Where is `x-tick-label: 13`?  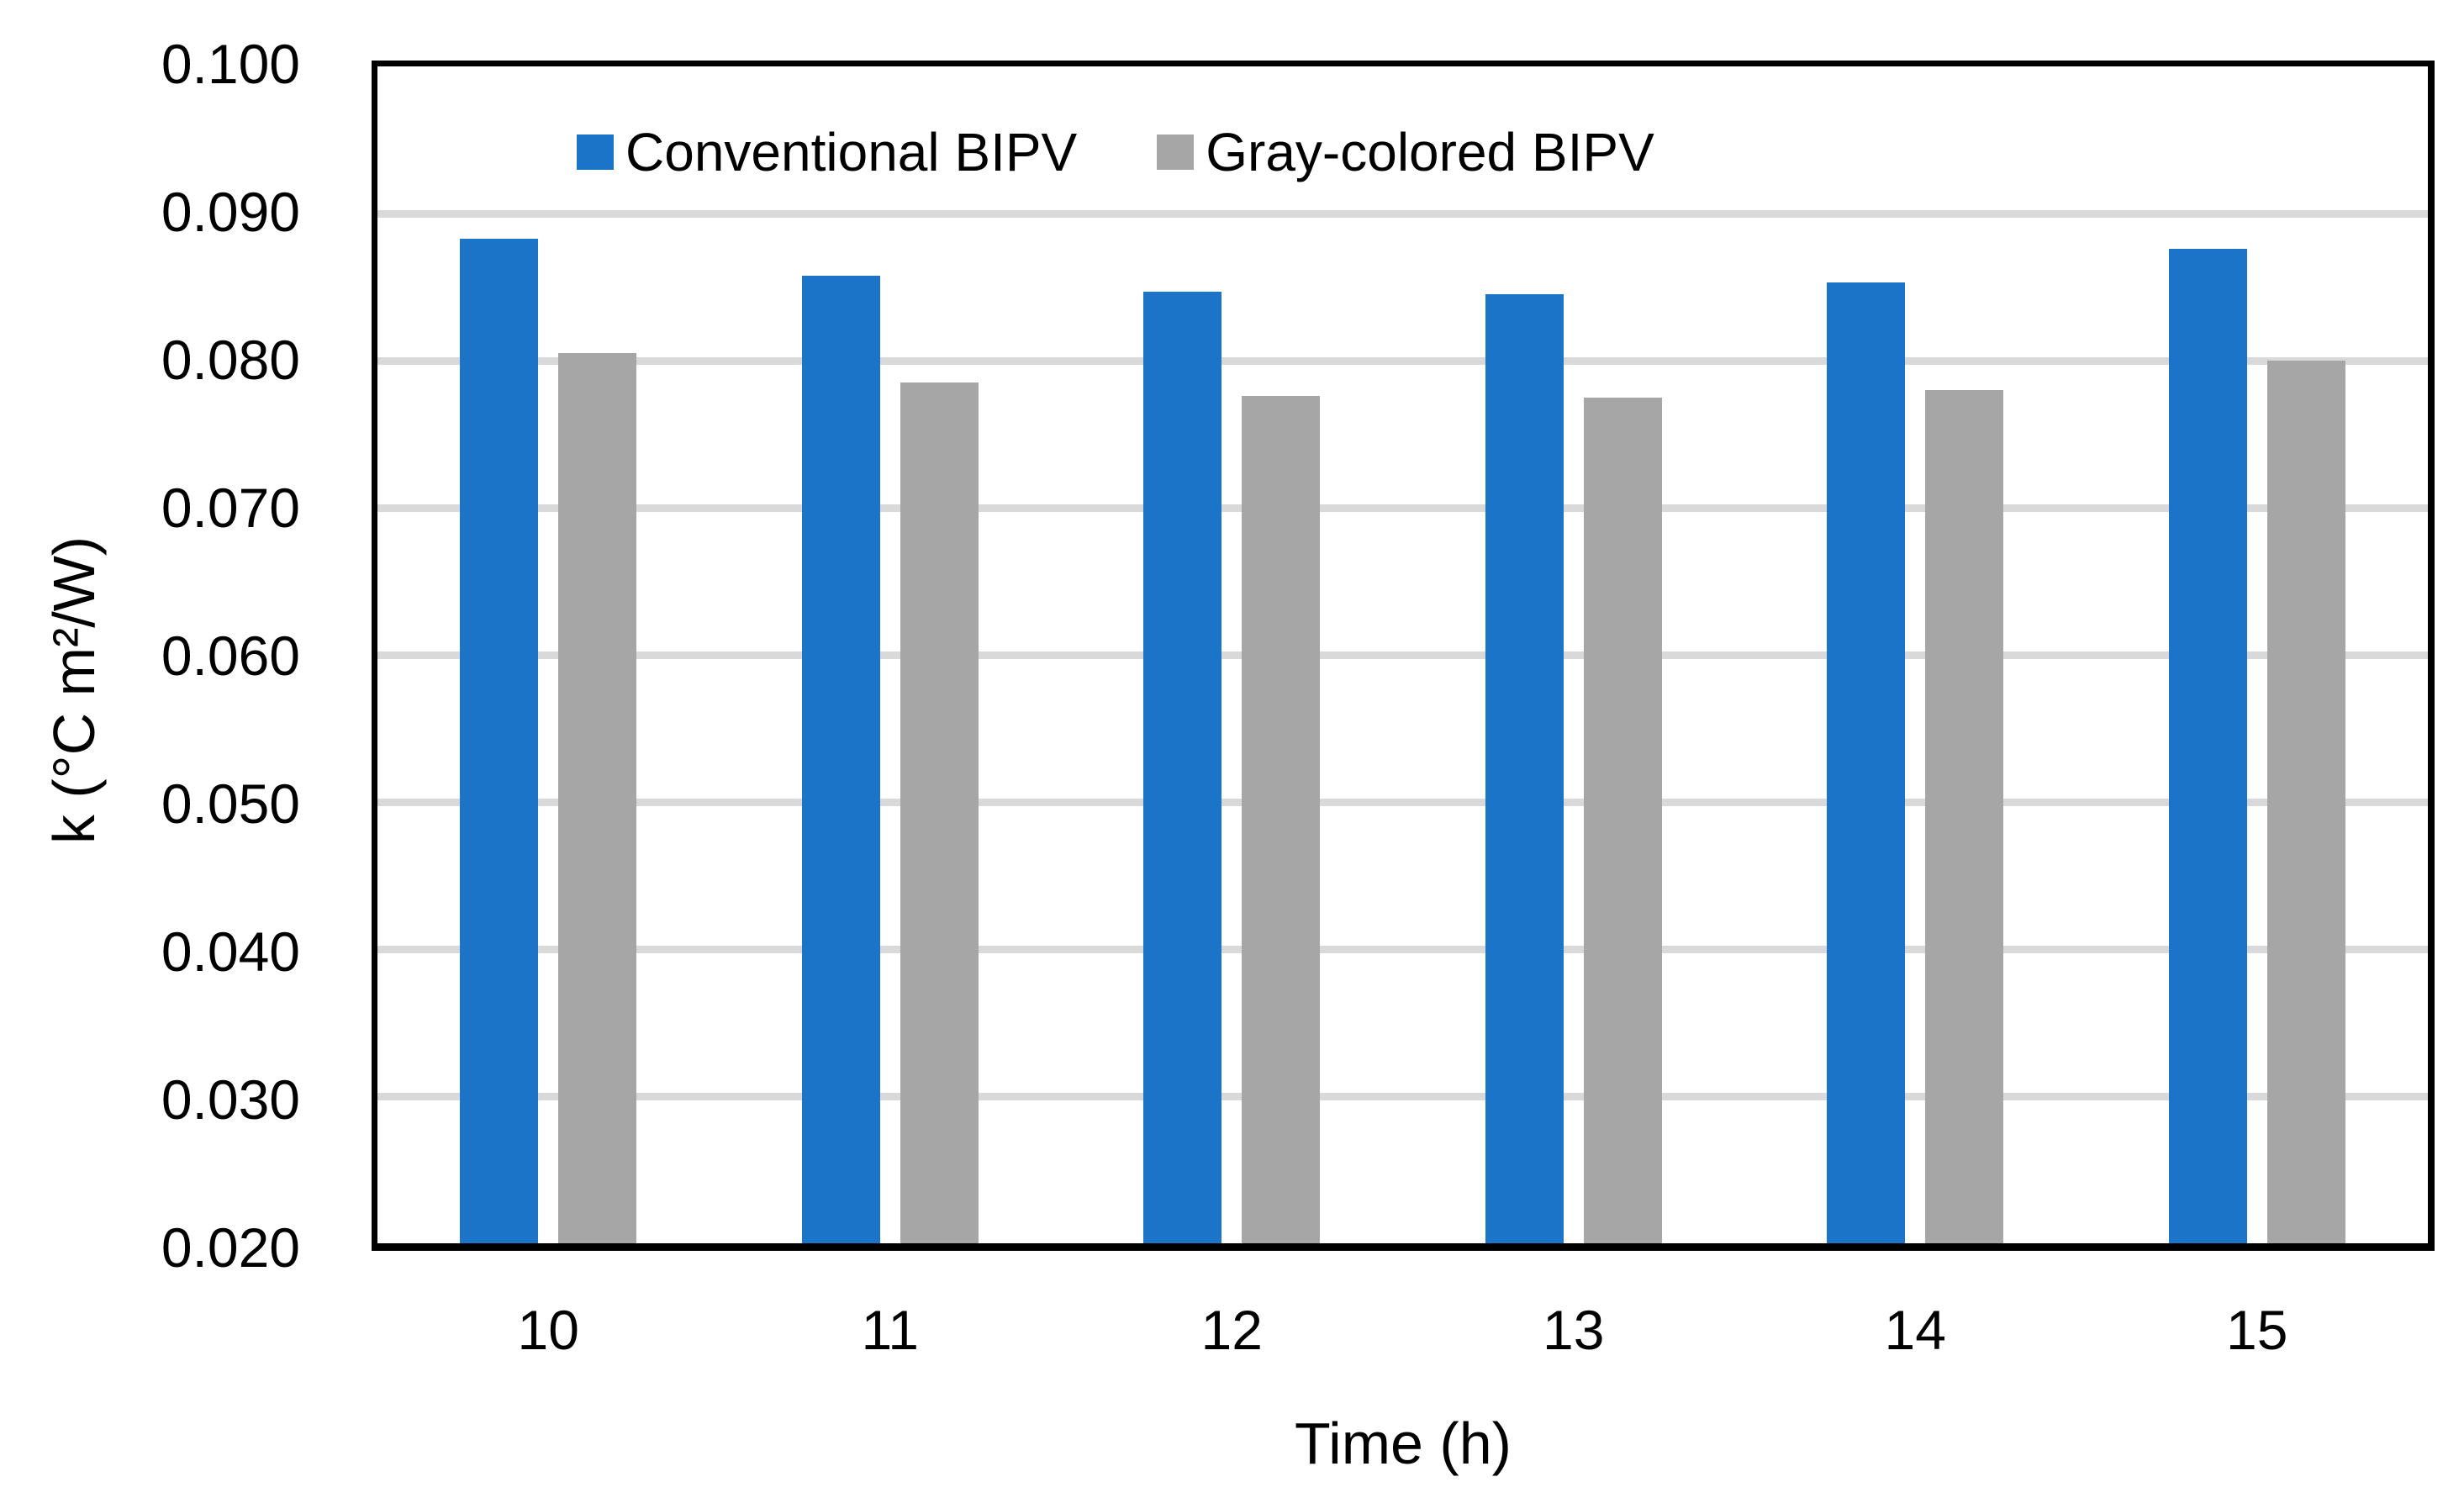
x-tick-label: 13 is located at coordinates (1574, 1330).